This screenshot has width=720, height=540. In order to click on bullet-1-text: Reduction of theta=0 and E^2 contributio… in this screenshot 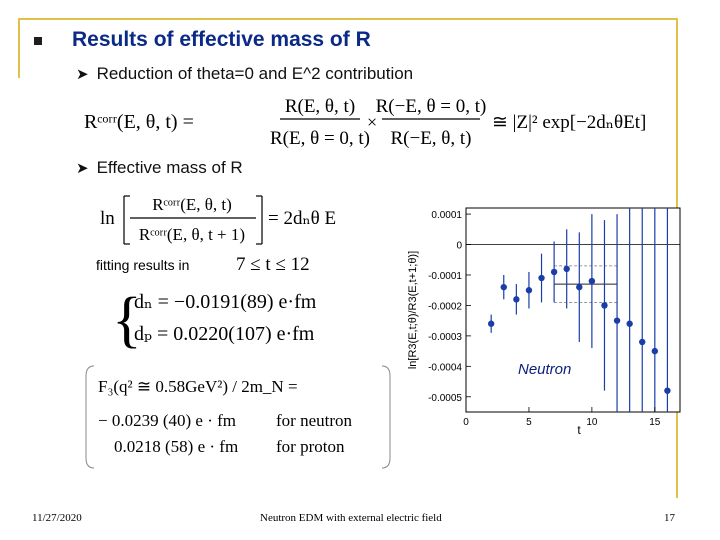, I will do `click(255, 73)`.